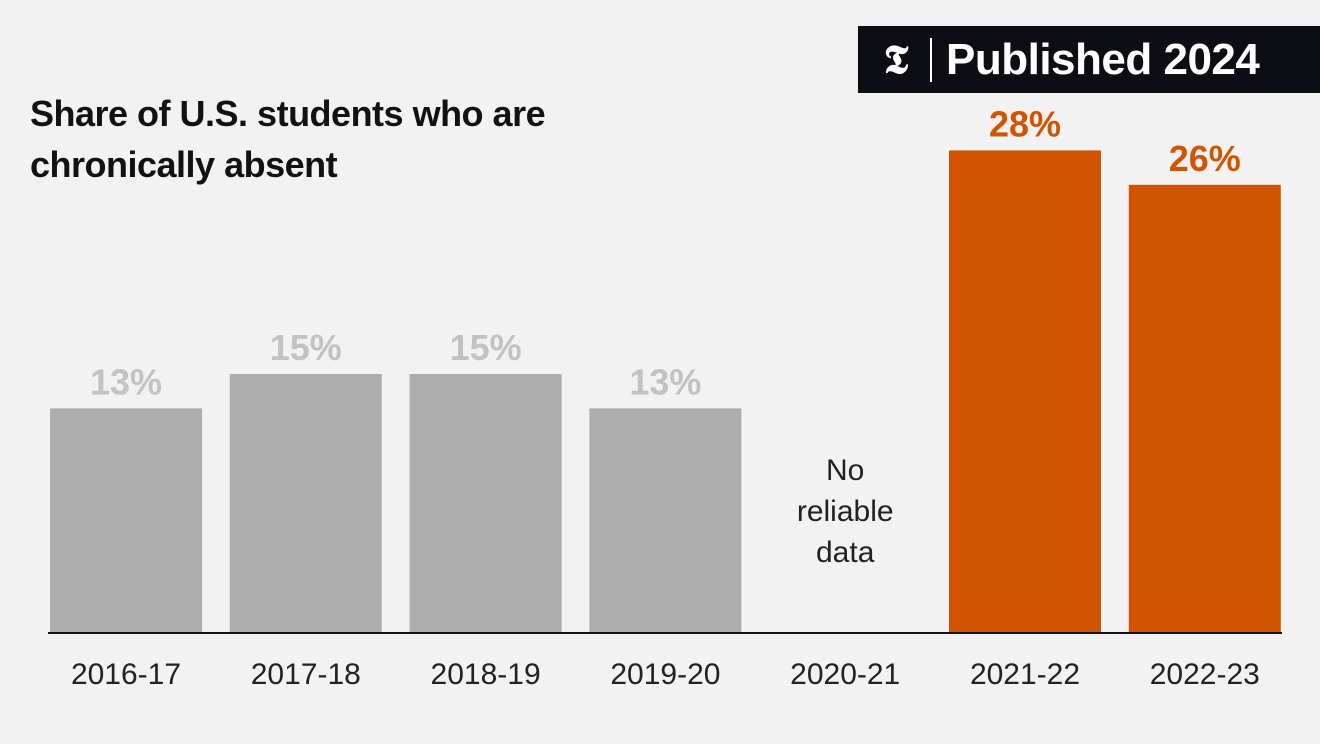 The width and height of the screenshot is (1320, 744). Describe the element at coordinates (1103, 59) in the screenshot. I see `published-year-label: Published 2024` at that location.